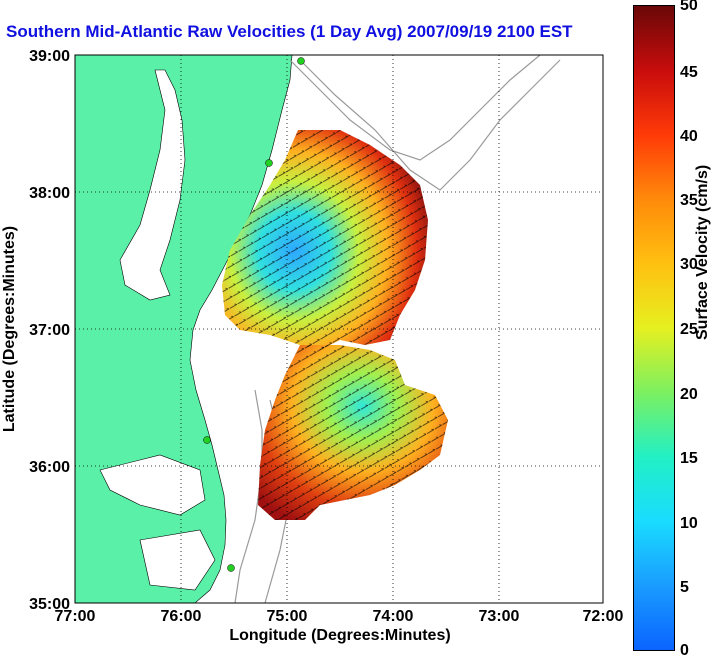  What do you see at coordinates (689, 72) in the screenshot?
I see `colorbar-tick: 45` at bounding box center [689, 72].